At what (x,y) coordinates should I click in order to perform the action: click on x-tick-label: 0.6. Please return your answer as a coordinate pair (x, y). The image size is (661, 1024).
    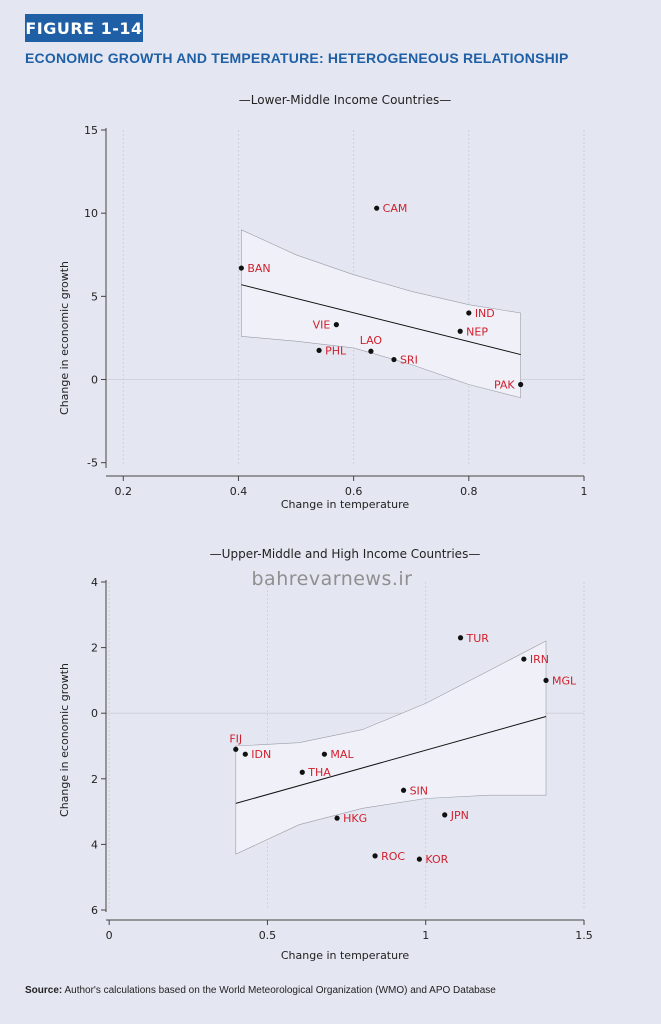
    Looking at the image, I should click on (354, 491).